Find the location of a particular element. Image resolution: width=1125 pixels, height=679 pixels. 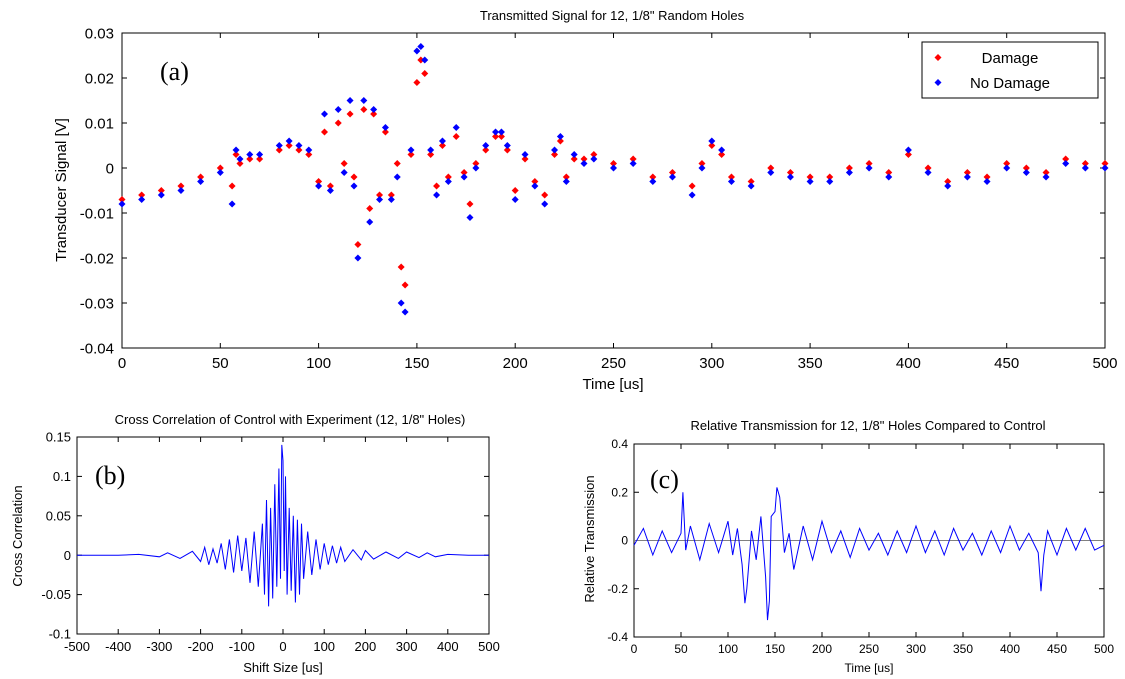

chart-a-legend: Damage No Damage is located at coordinates (1010, 70).